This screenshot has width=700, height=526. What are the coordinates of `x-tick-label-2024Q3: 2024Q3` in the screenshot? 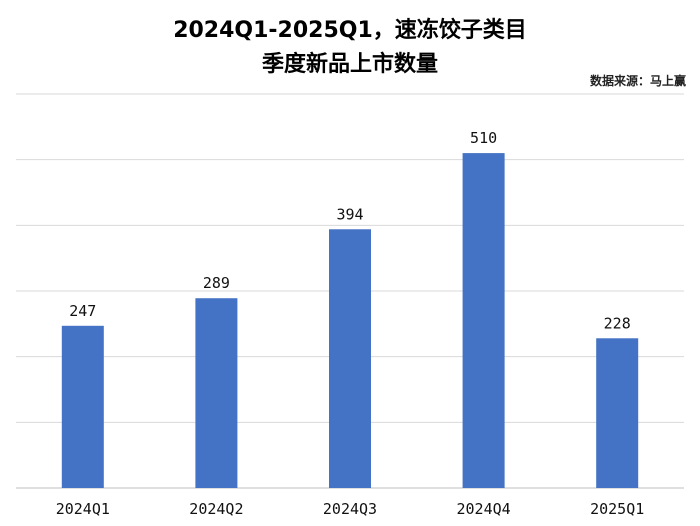 It's located at (350, 509).